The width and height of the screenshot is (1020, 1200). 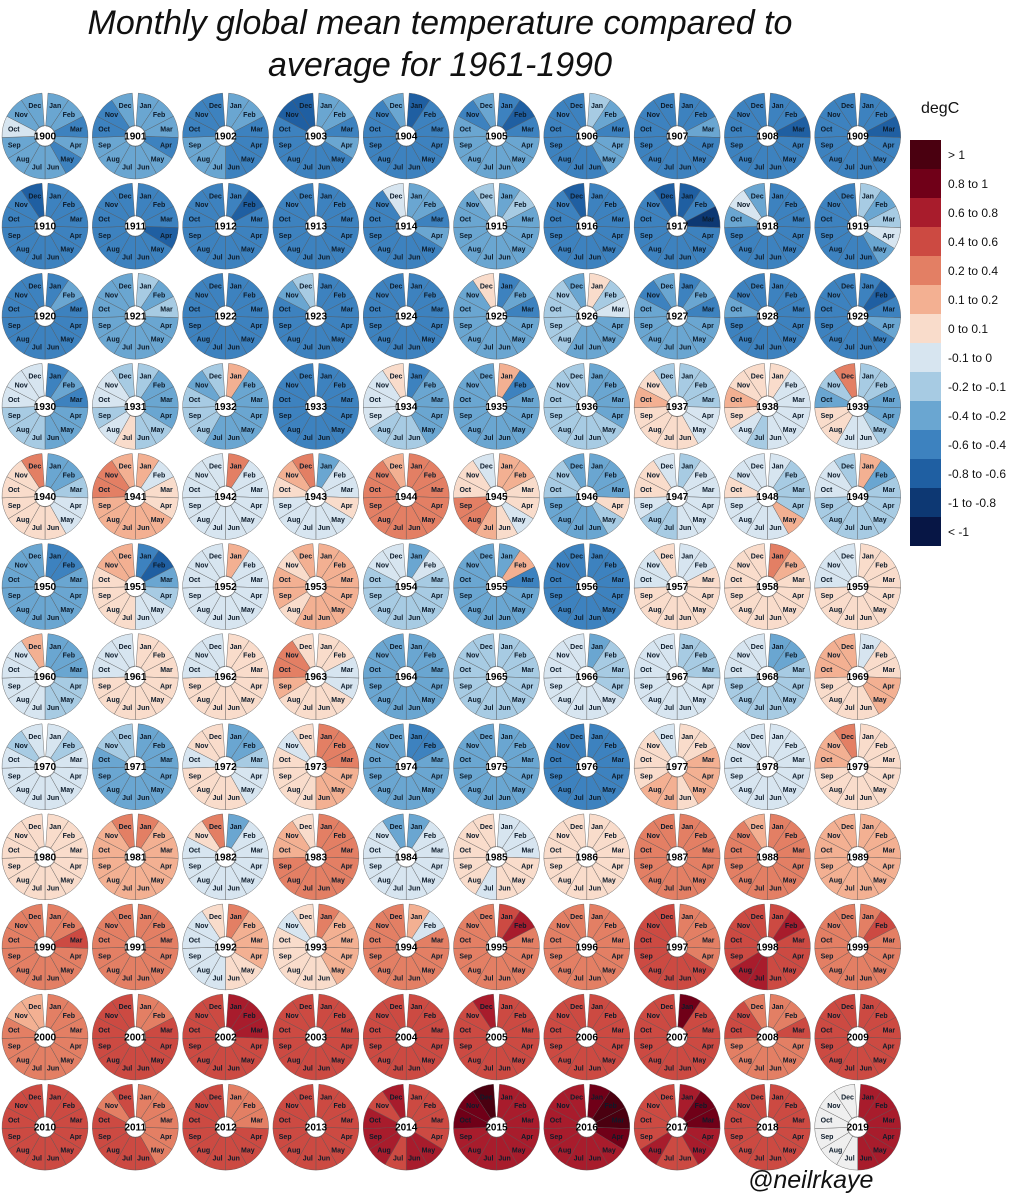 I want to click on legend-item: < -1, so click(x=965, y=531).